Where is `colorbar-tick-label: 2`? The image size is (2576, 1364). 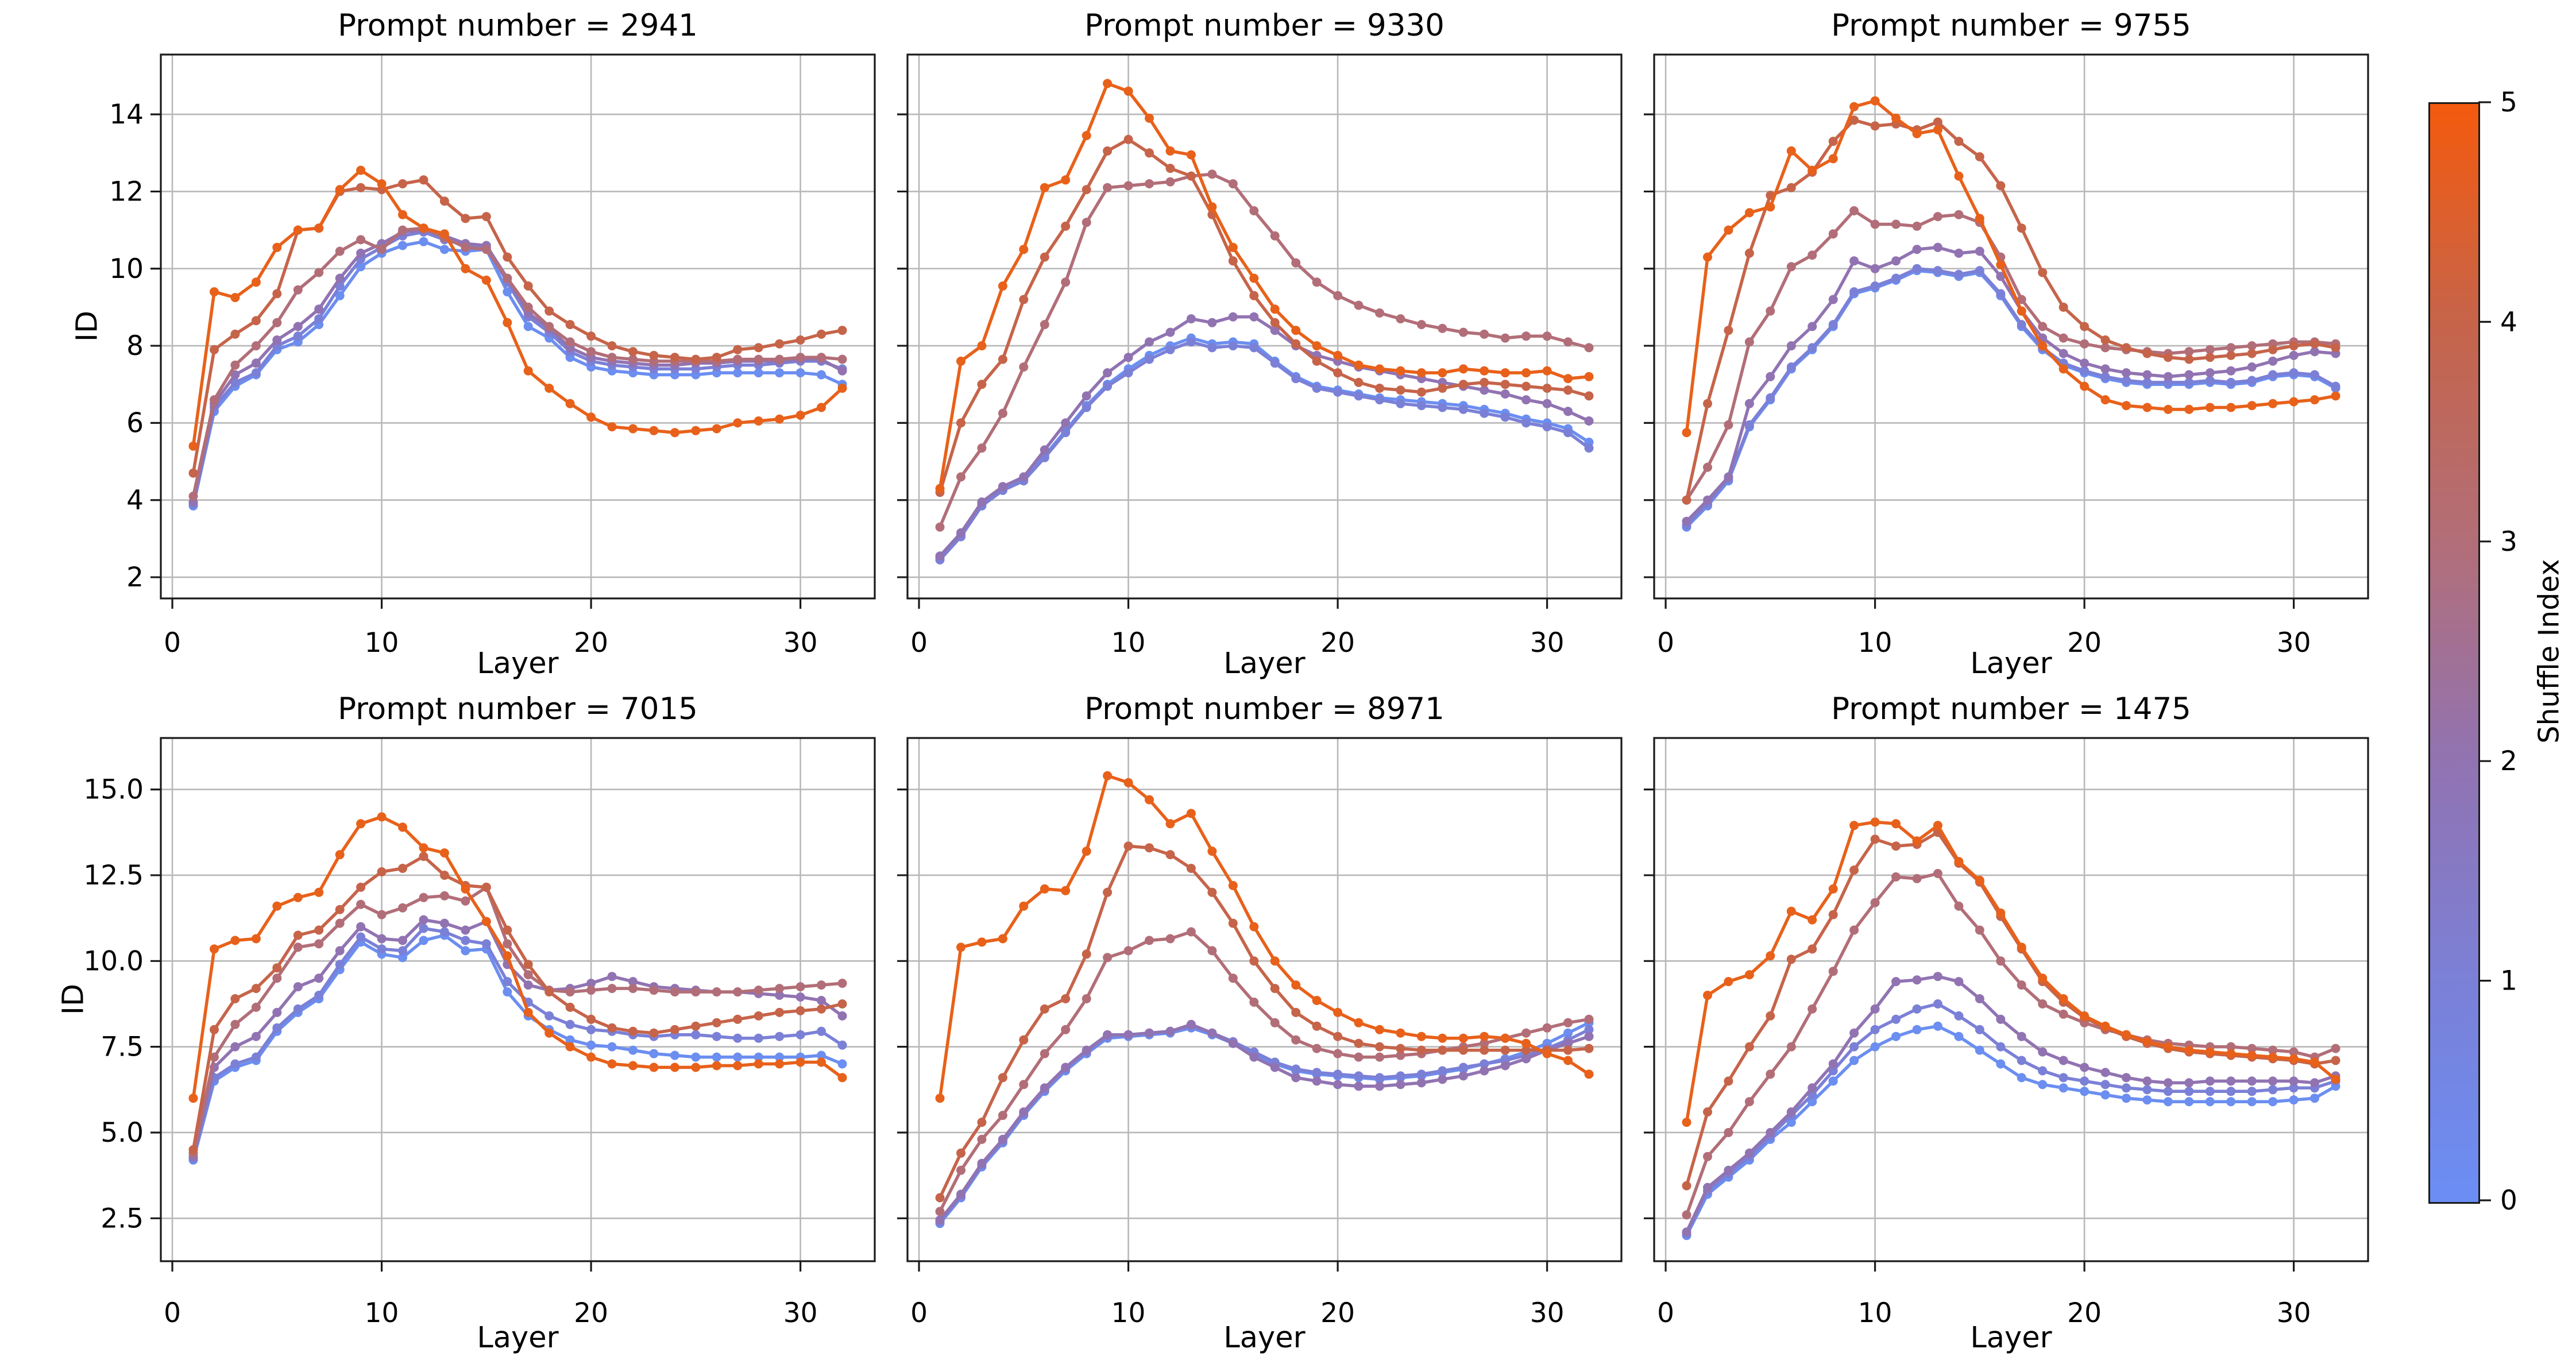 colorbar-tick-label: 2 is located at coordinates (2508, 761).